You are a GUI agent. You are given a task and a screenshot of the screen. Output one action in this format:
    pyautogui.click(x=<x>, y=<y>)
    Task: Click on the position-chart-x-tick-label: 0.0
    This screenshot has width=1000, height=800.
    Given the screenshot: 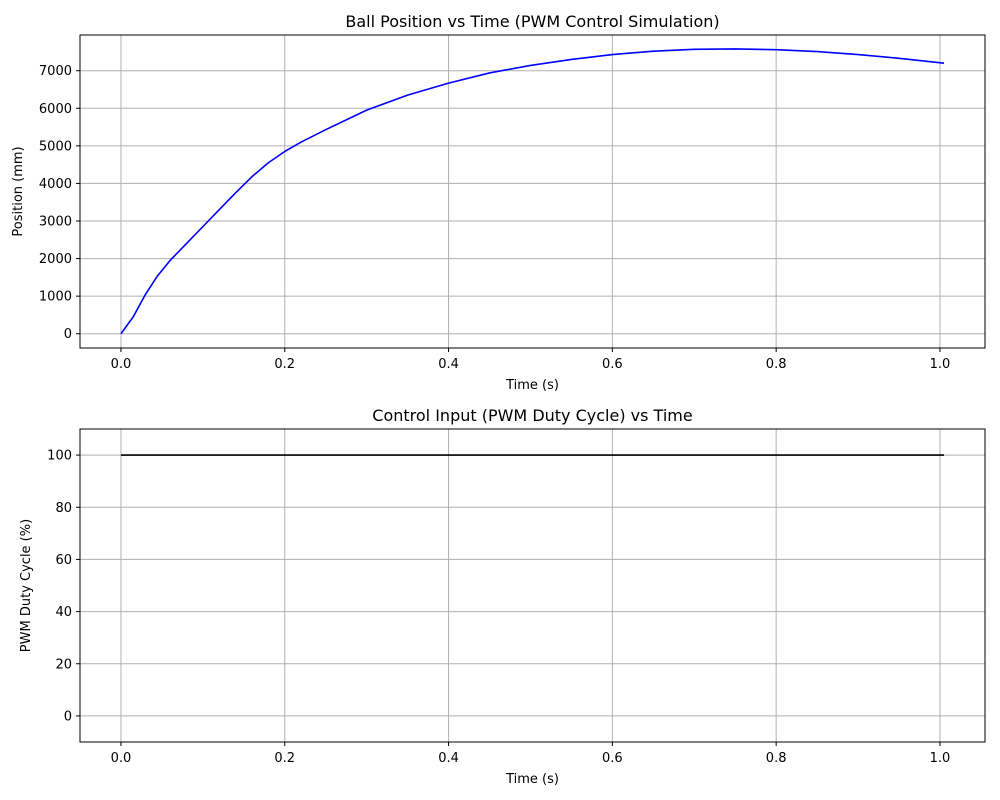 What is the action you would take?
    pyautogui.click(x=121, y=364)
    